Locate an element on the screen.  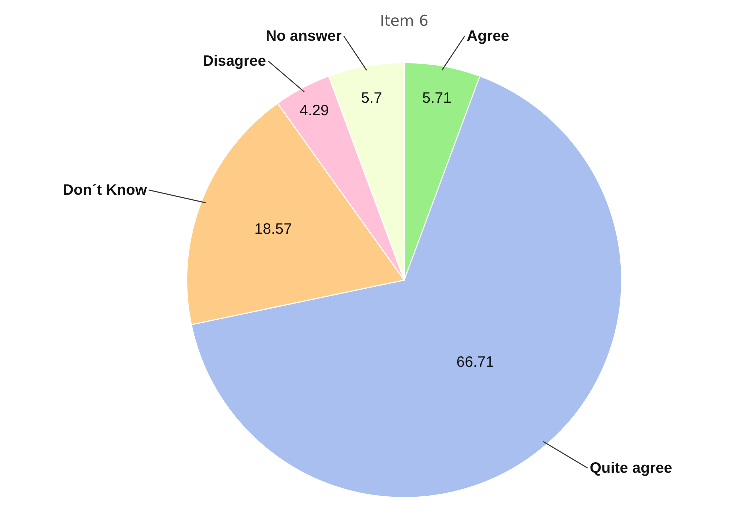
chart-title: Item 6 is located at coordinates (404, 21).